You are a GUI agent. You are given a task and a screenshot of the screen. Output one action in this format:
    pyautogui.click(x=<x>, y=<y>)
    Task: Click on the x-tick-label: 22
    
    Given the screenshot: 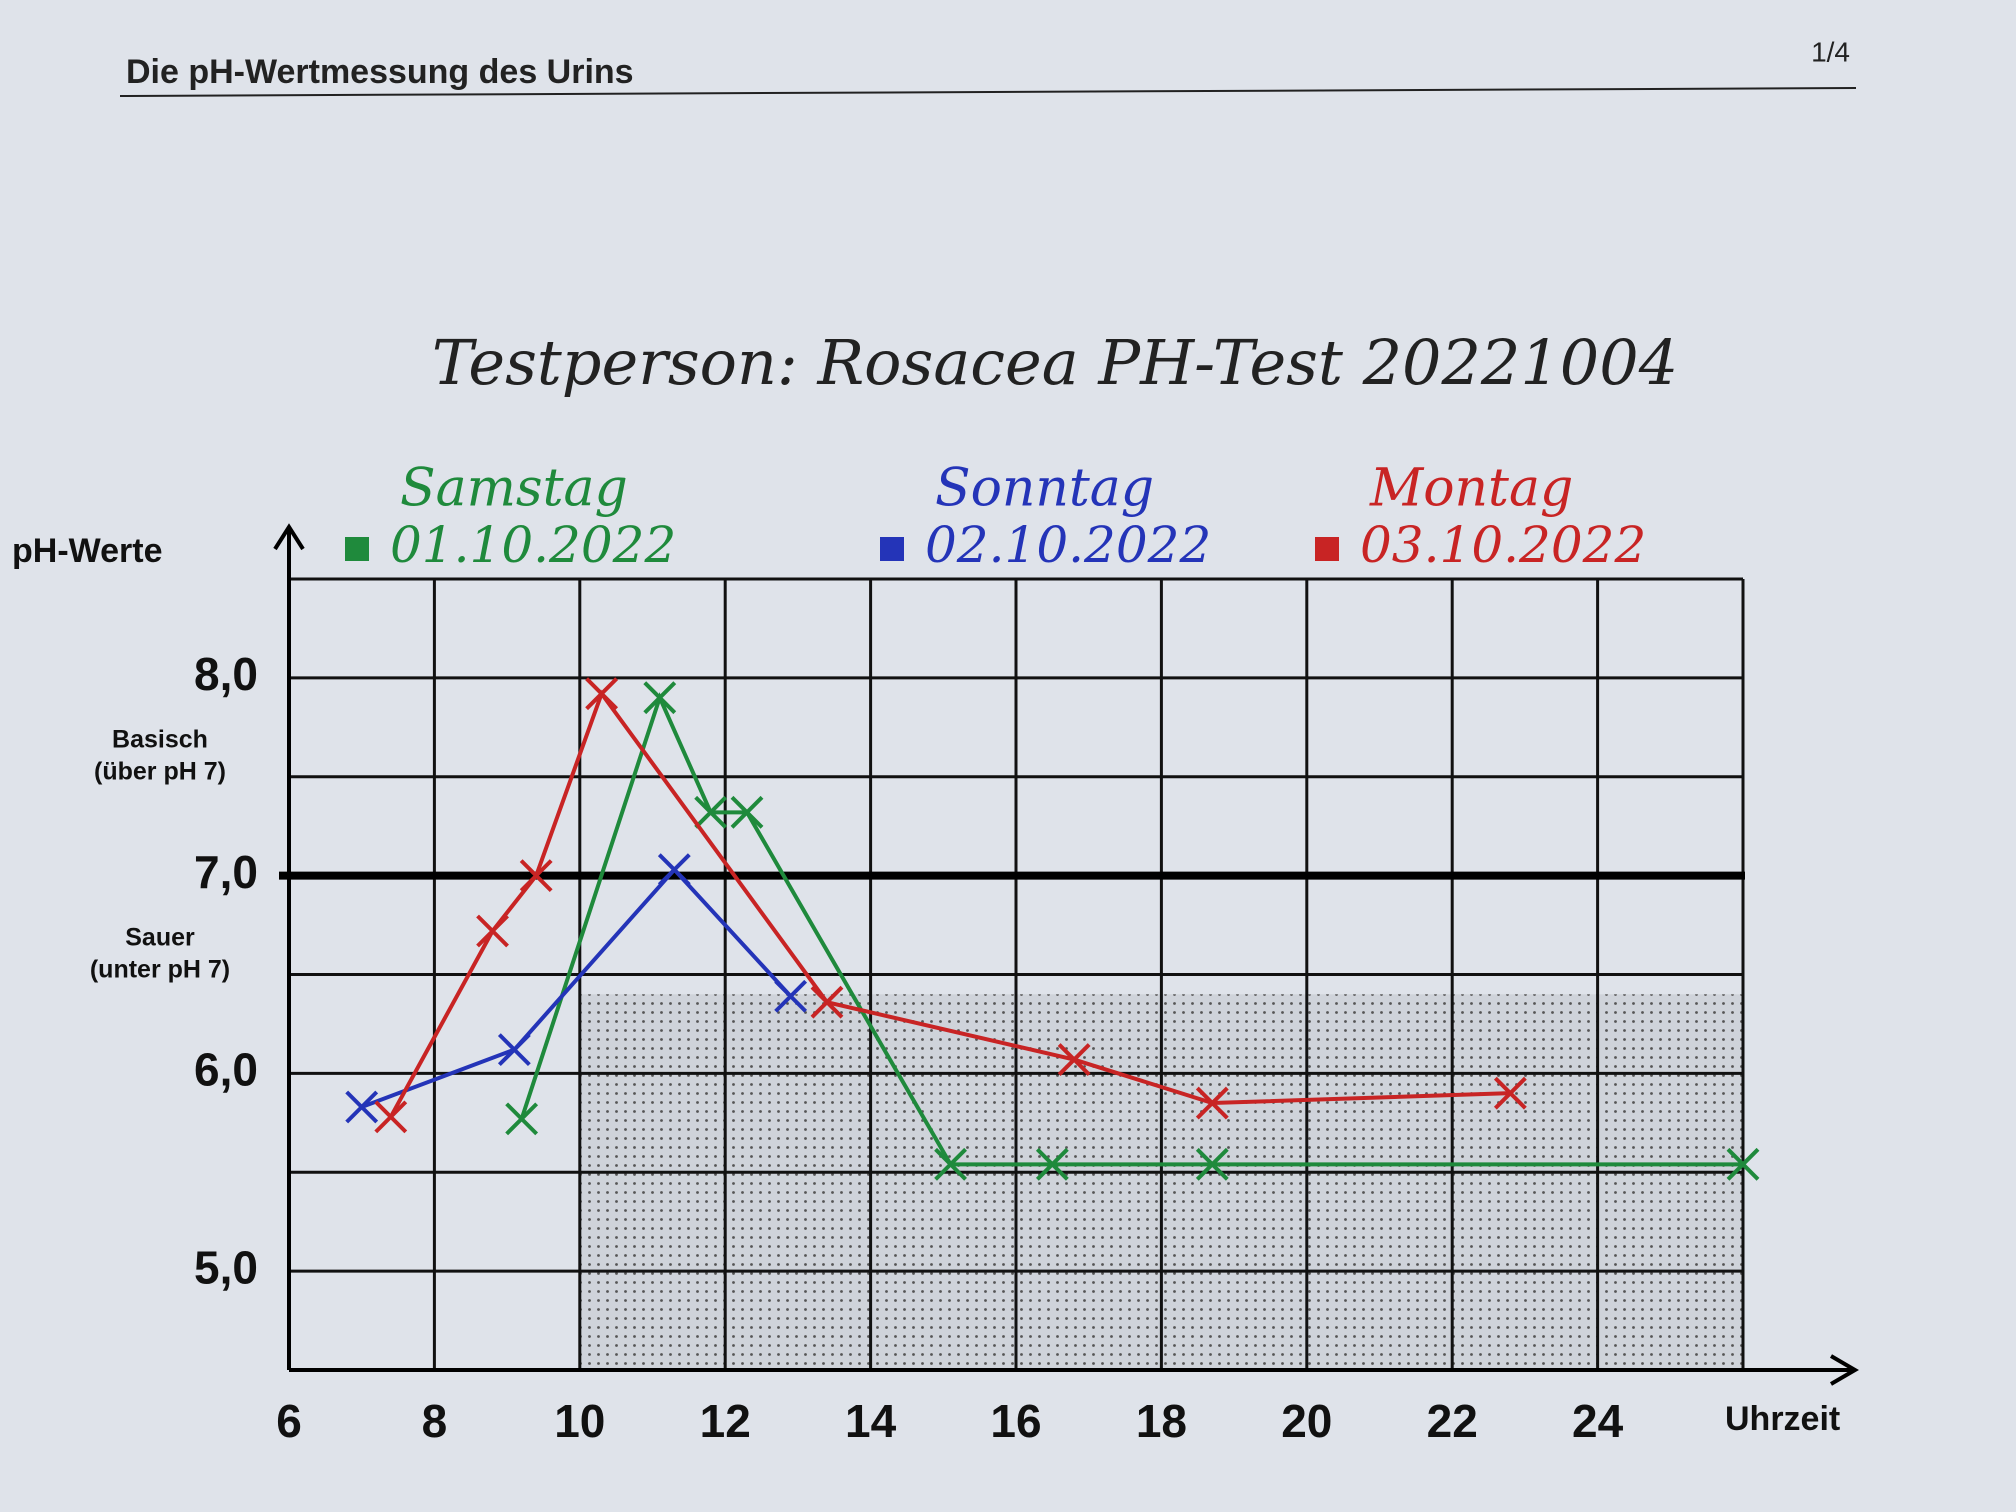 What is the action you would take?
    pyautogui.click(x=1452, y=1421)
    